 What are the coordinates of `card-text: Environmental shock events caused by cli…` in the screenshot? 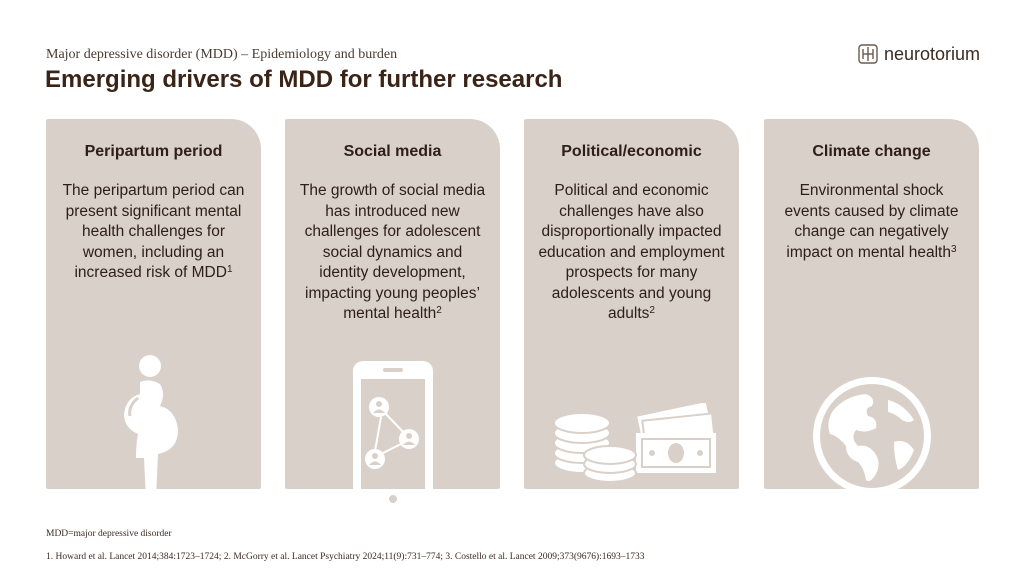 It's located at (871, 221).